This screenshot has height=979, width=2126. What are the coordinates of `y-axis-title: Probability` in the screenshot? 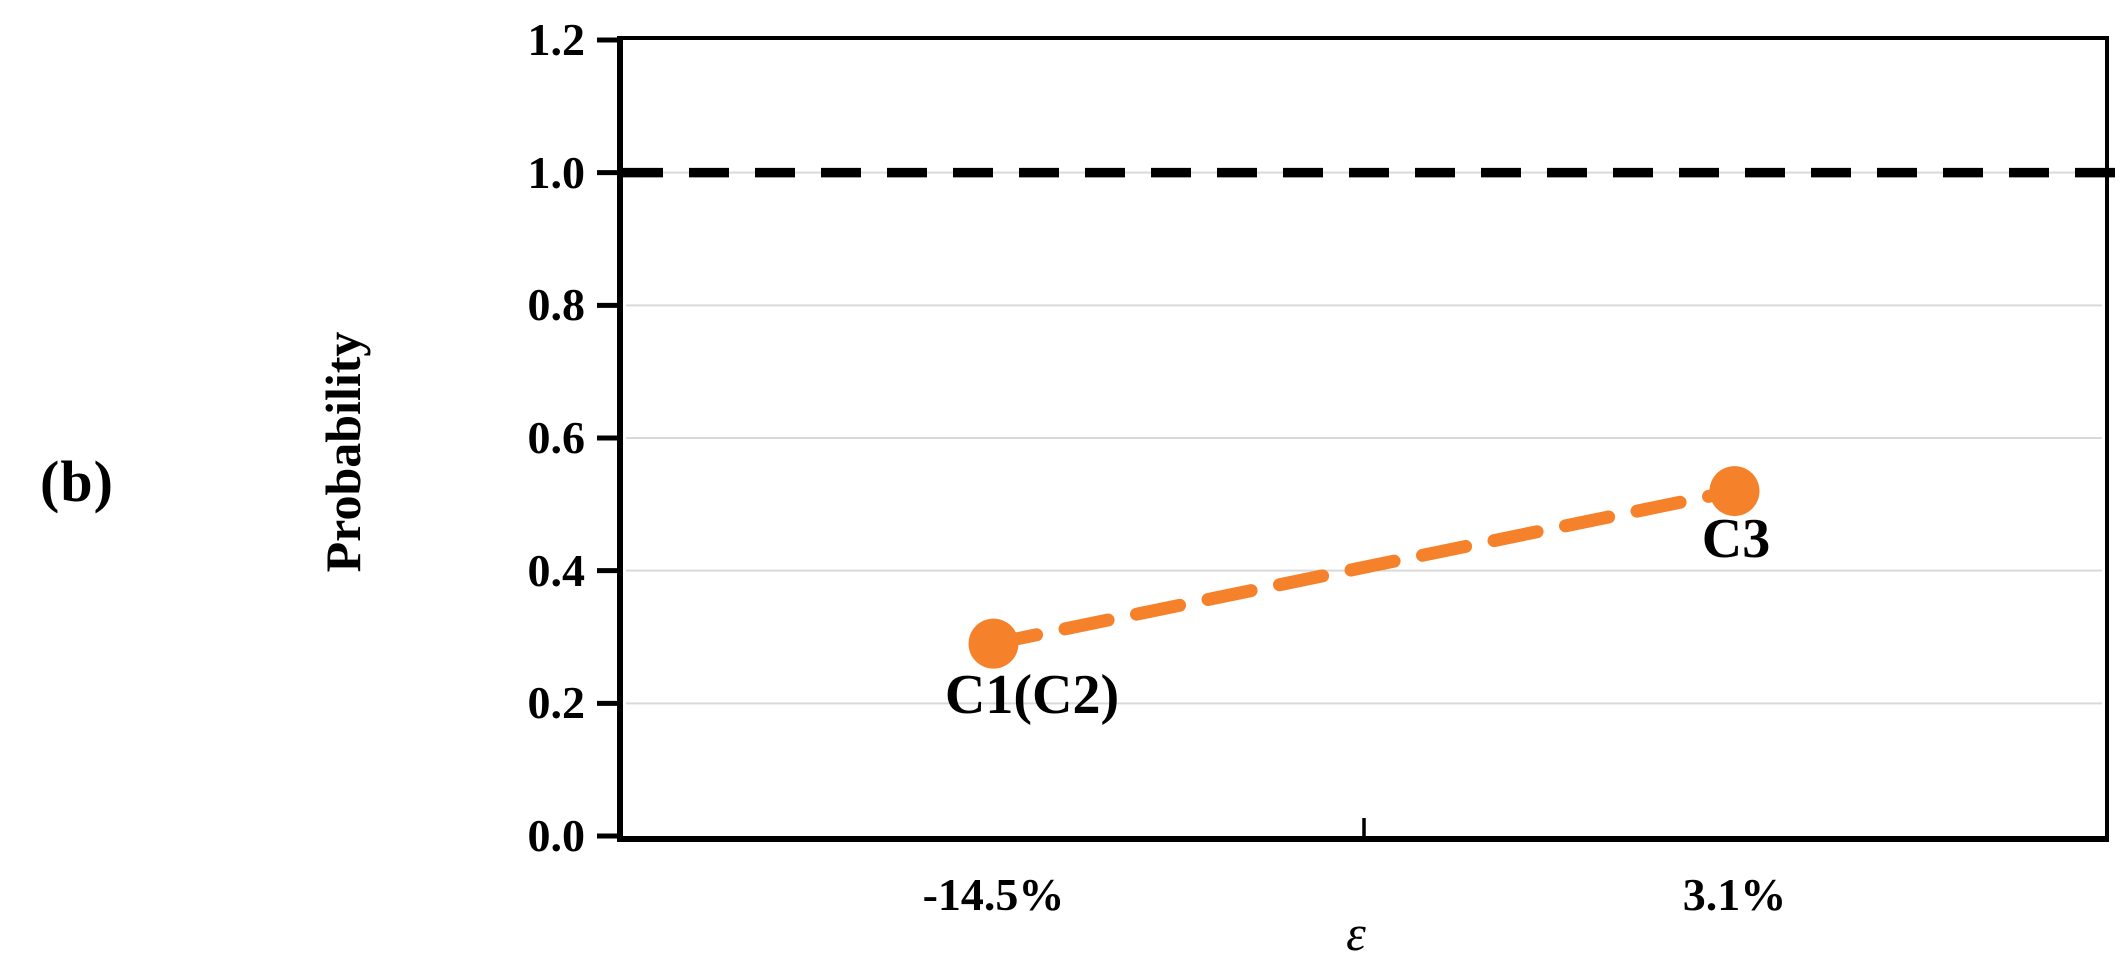 It's located at (343, 452).